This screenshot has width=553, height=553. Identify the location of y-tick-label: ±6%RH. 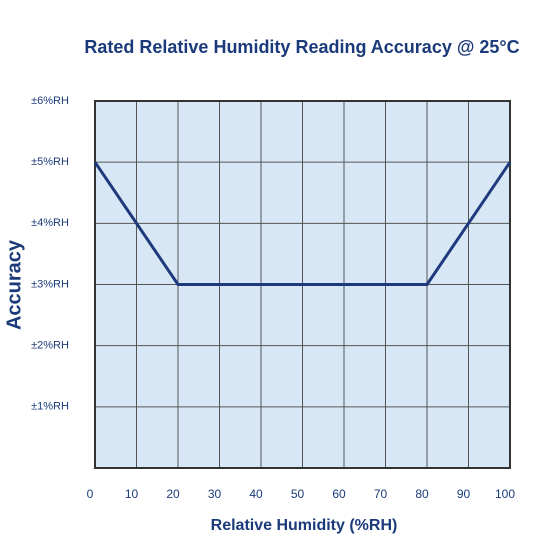
(50, 101).